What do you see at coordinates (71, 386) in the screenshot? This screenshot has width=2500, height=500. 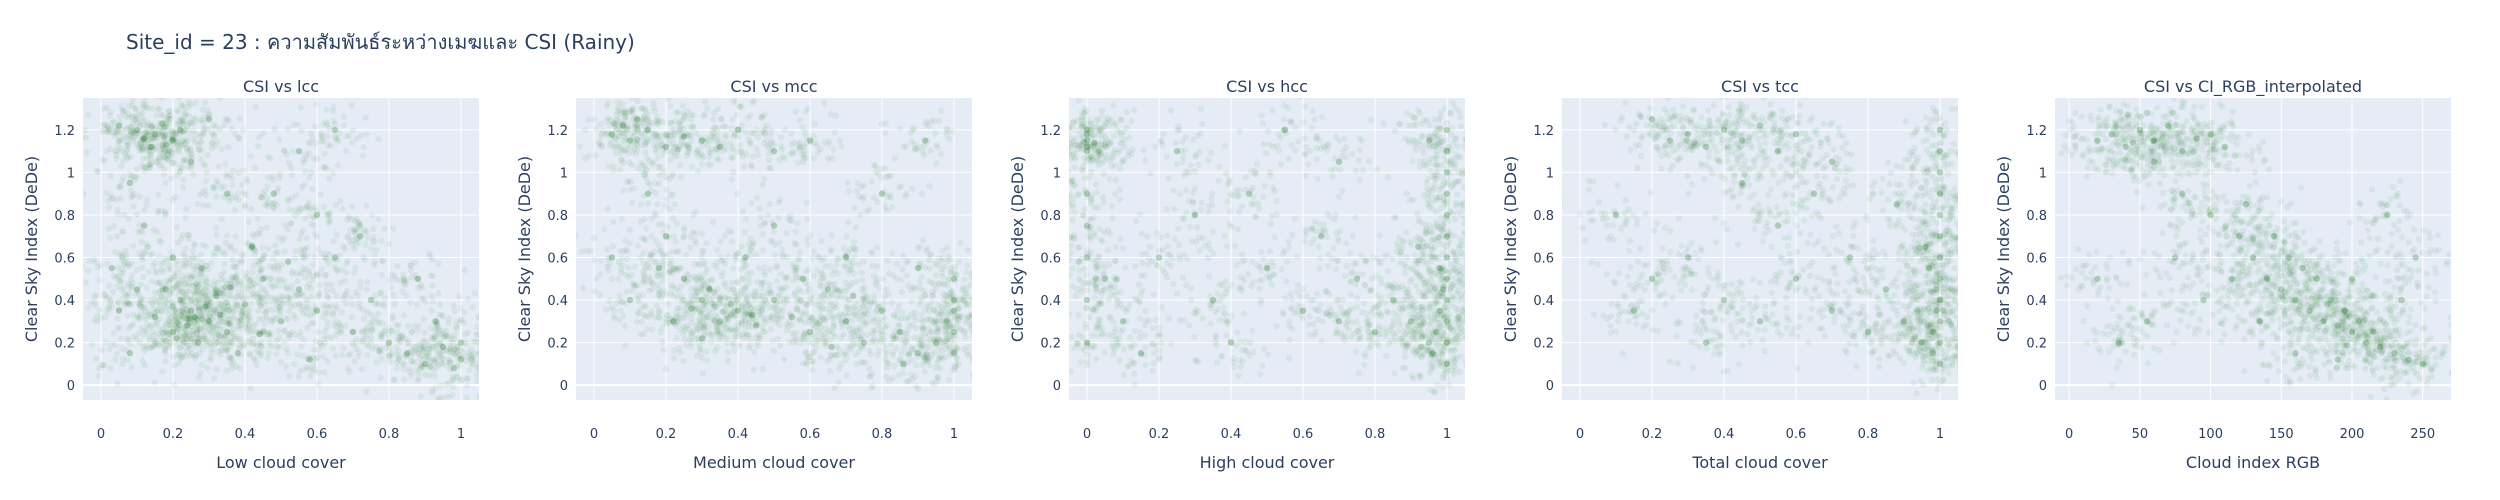 I see `y-tick-label: 0` at bounding box center [71, 386].